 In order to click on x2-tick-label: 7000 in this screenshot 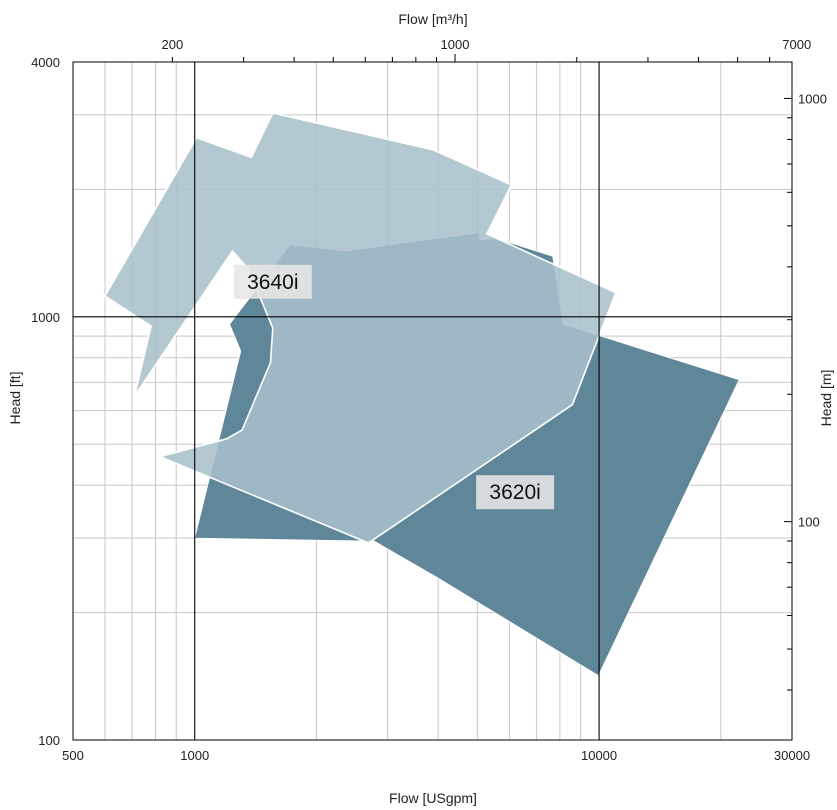, I will do `click(796, 44)`.